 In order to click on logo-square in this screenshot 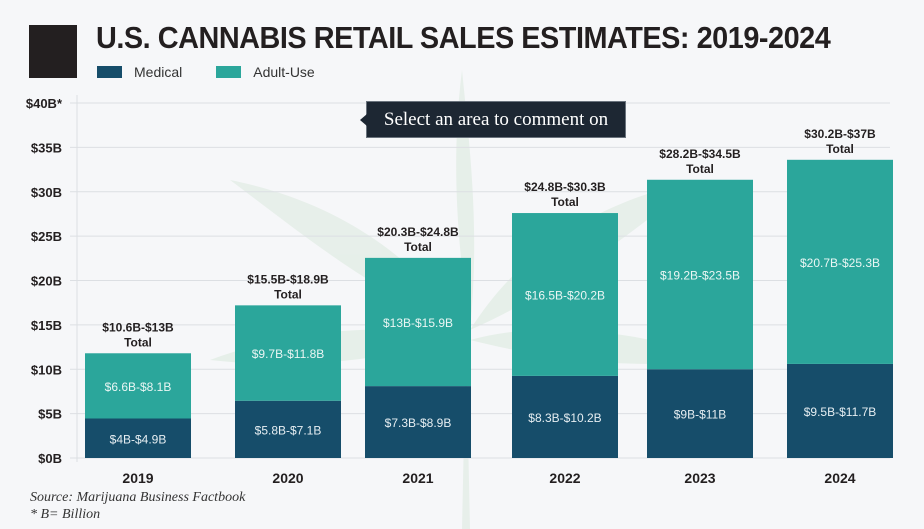, I will do `click(53, 51)`.